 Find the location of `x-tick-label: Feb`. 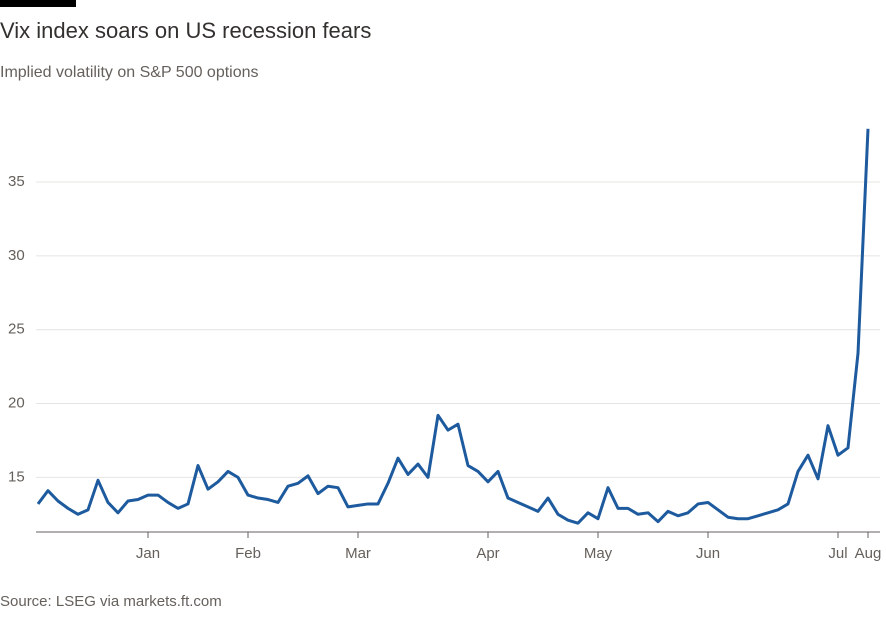

x-tick-label: Feb is located at coordinates (248, 553).